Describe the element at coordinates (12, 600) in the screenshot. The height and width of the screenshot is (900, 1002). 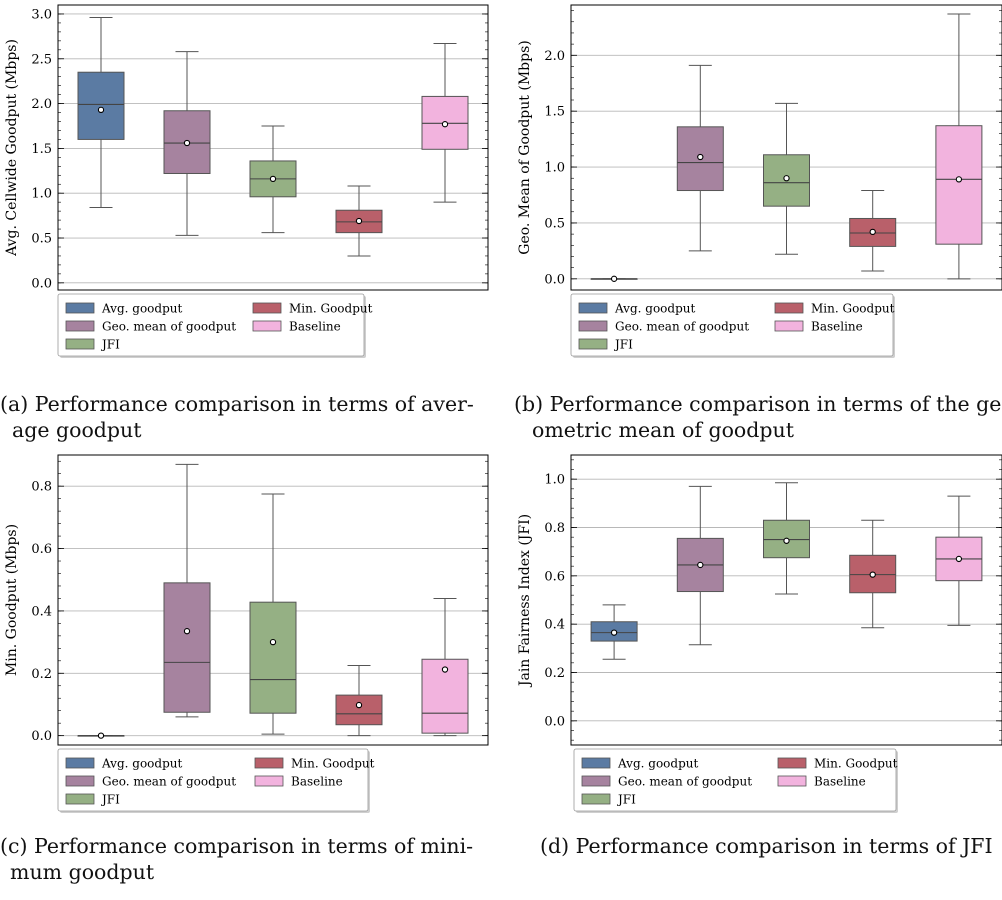
I see `y-axis-label: Min. Goodput (Mbps)` at that location.